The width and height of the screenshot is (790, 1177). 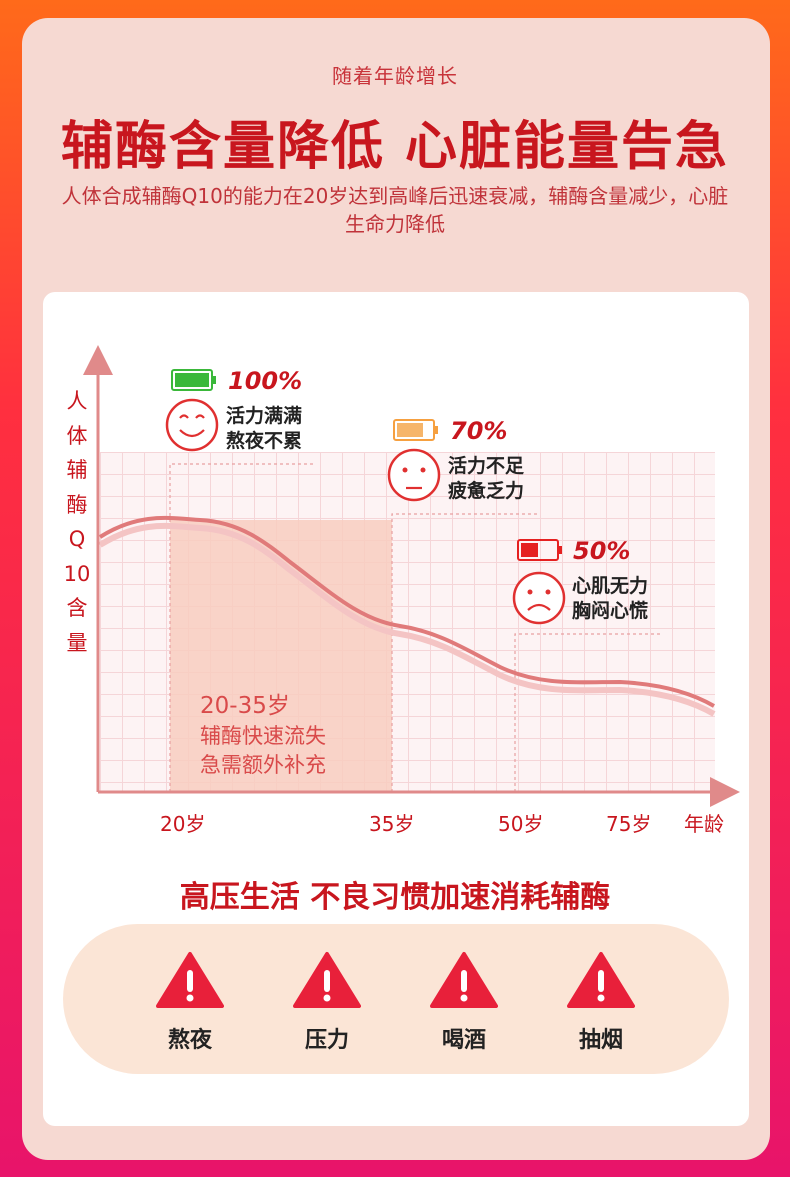 I want to click on page-description: 人体合成辅酶Q10的能力在20岁达到高峰后迅速衰减，辅酶含量减少，心脏生命力降低, so click(x=395, y=210).